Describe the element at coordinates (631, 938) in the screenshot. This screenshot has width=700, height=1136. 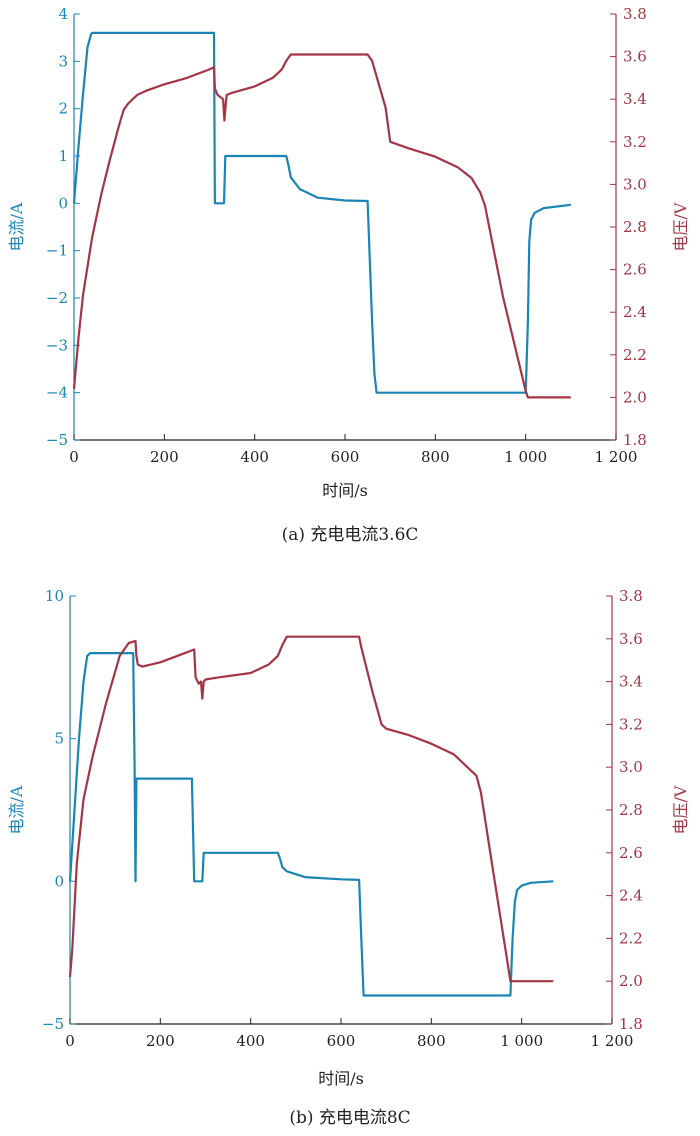
I see `chart-b-right-tick-label: 2.2` at that location.